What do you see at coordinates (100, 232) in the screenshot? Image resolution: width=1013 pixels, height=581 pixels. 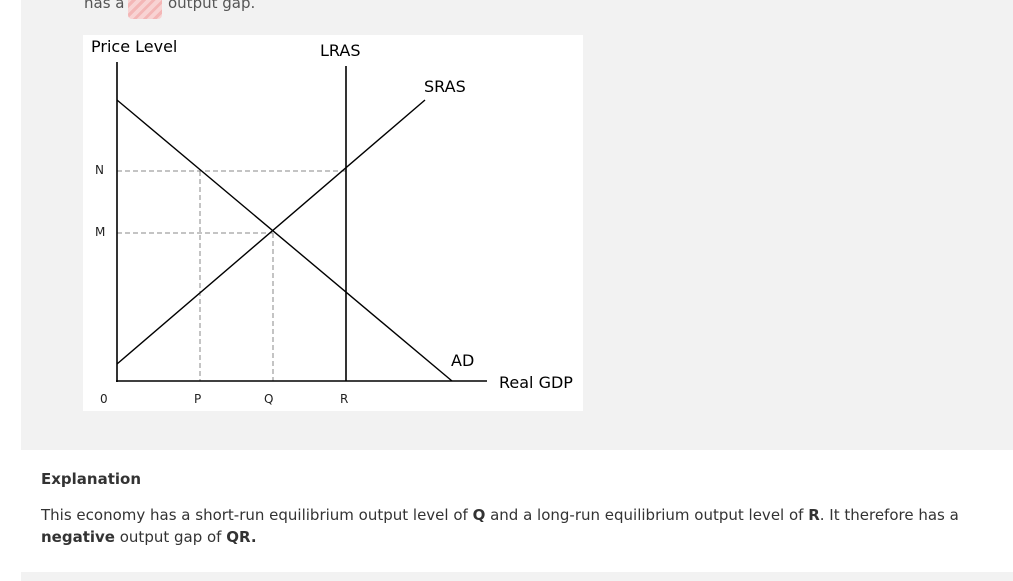 I see `y-tick-m: M` at bounding box center [100, 232].